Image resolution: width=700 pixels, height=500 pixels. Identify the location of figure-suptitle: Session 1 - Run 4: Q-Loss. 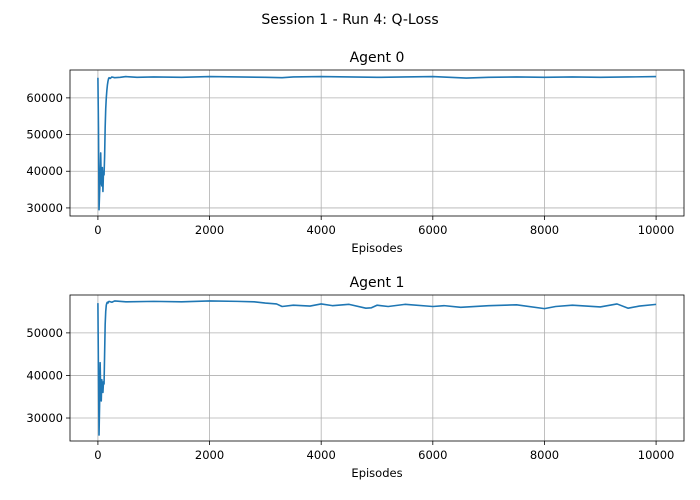
(349, 20).